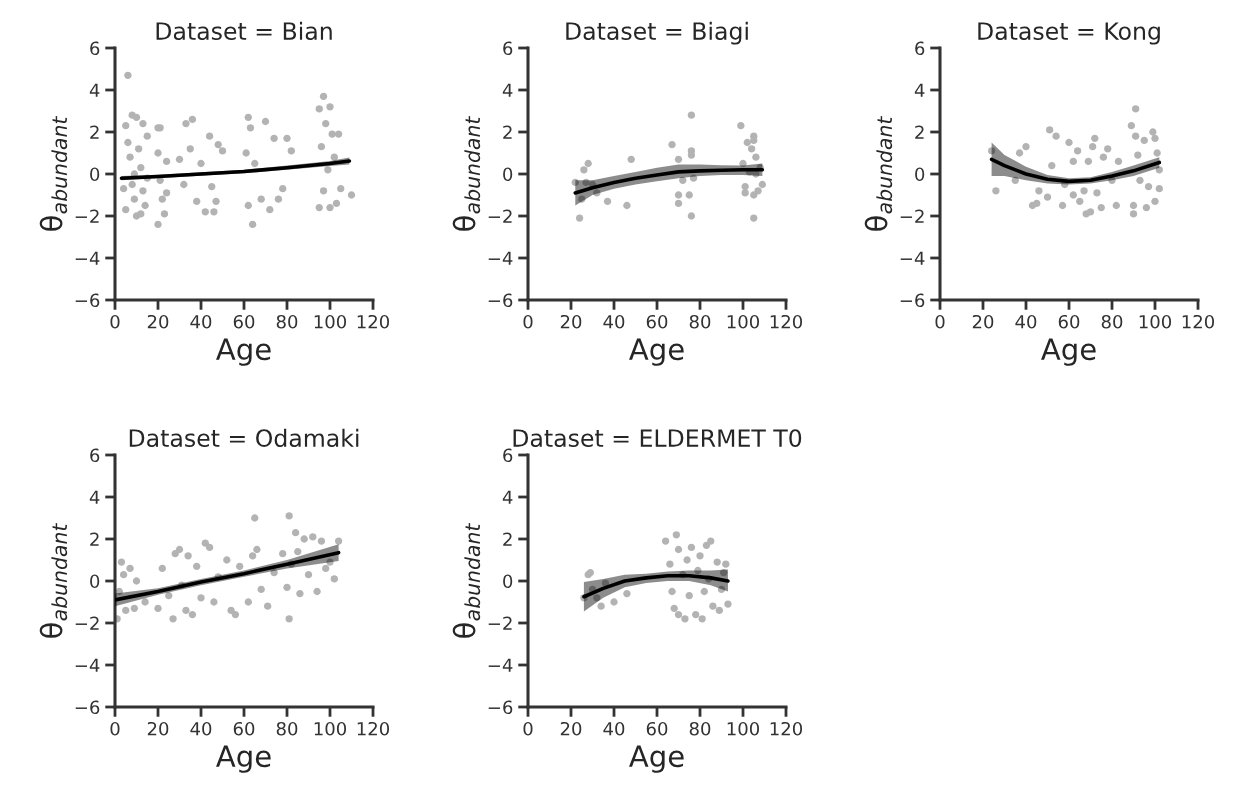 This screenshot has width=1234, height=795. I want to click on chart-title: Dataset = Bian, so click(244, 30).